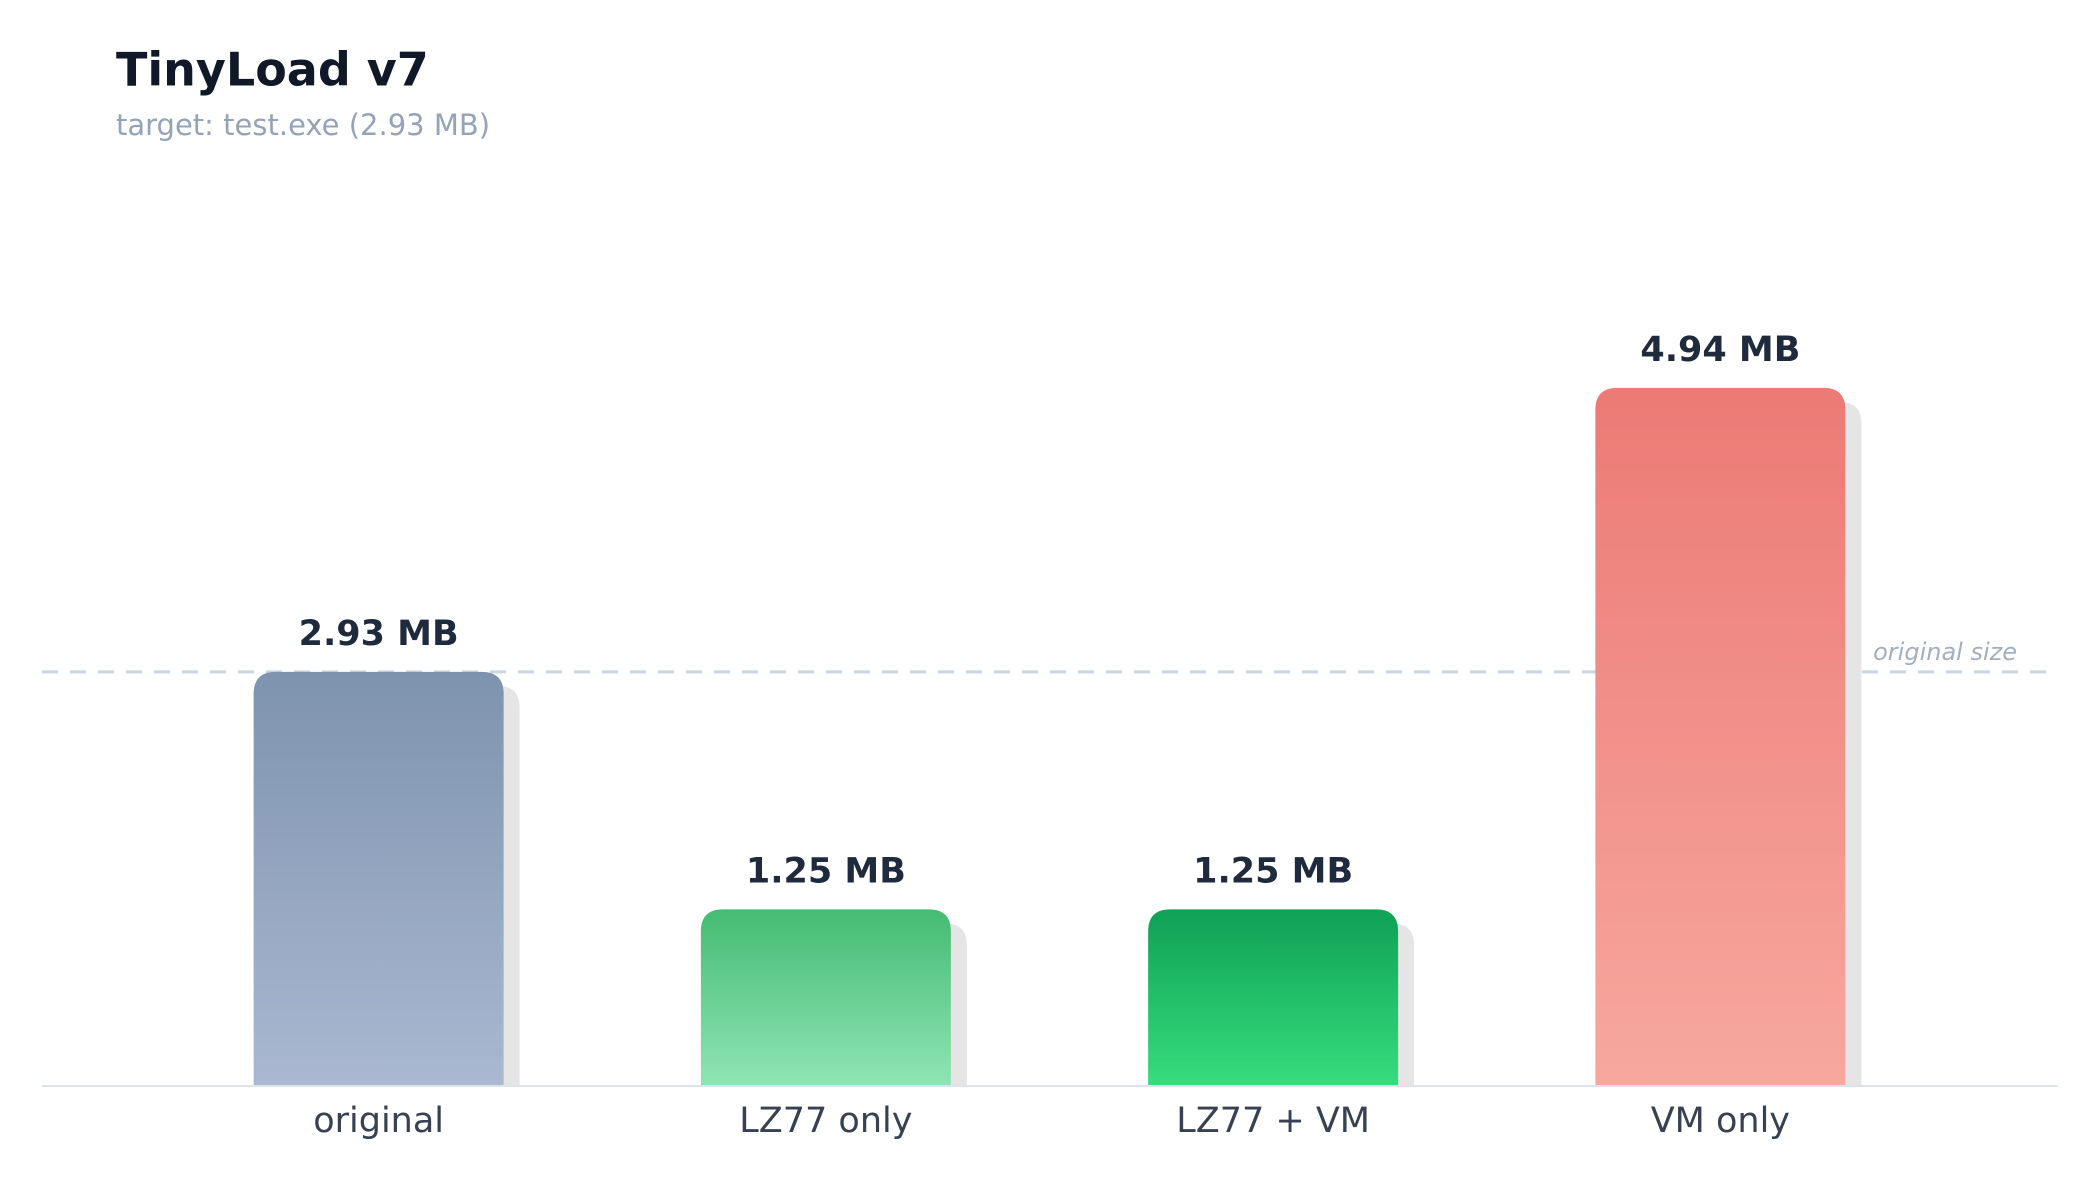 Image resolution: width=2100 pixels, height=1200 pixels. Describe the element at coordinates (1720, 1121) in the screenshot. I see `x-tick-label: VM only` at that location.